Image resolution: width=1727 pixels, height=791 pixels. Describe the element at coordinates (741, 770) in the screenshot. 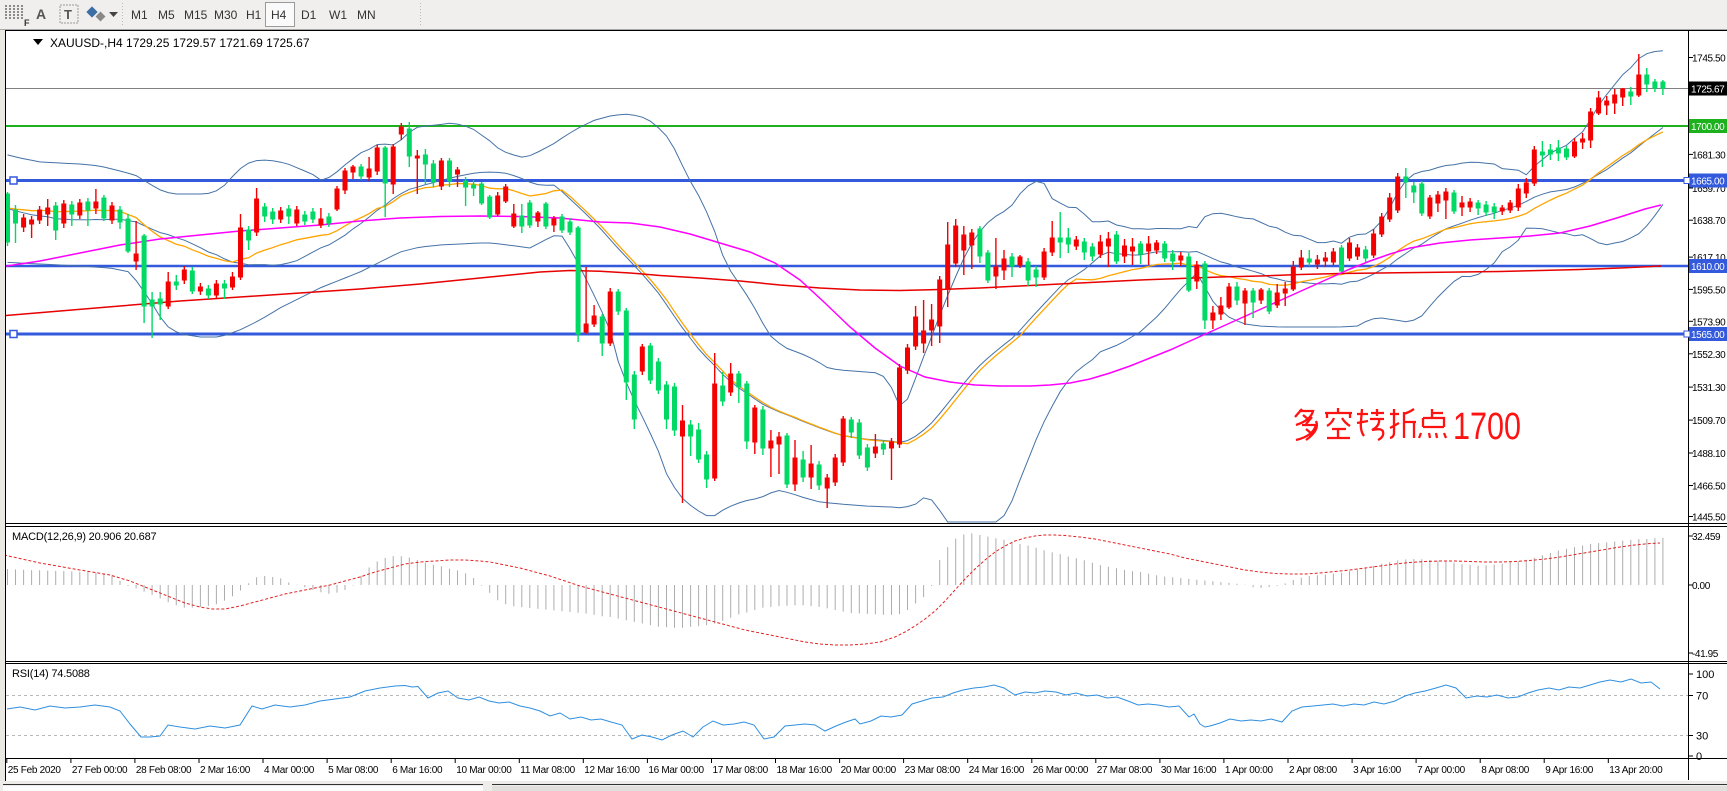

I see `svg-text: 17 Mar 08:00` at that location.